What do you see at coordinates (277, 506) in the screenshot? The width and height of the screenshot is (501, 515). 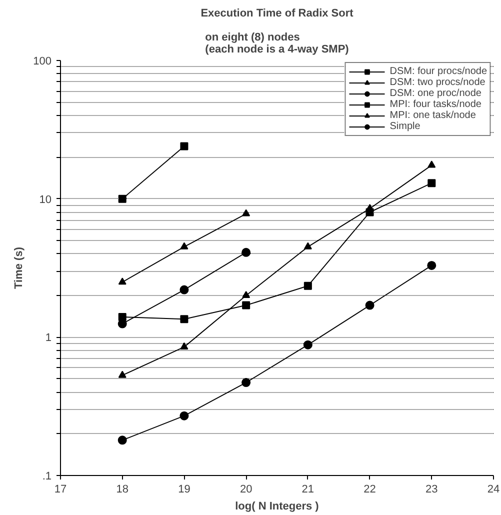 I see `x-axis-title: log( N Integers )` at bounding box center [277, 506].